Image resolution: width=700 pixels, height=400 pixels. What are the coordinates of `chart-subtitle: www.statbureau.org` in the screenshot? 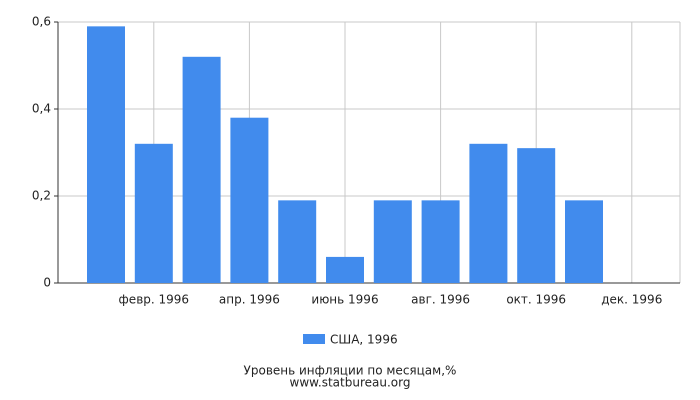 It's located at (350, 383).